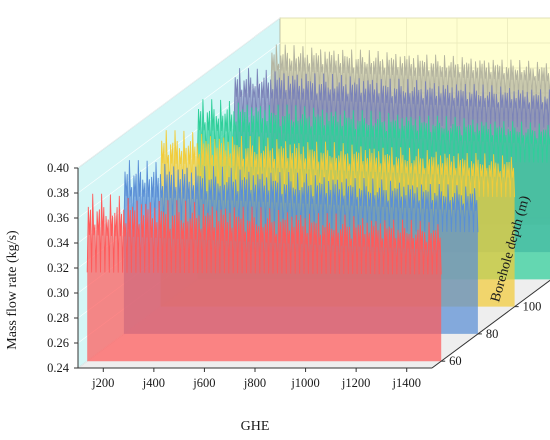 Image resolution: width=550 pixels, height=440 pixels. What do you see at coordinates (58, 318) in the screenshot?
I see `y-tick-label: 0.28` at bounding box center [58, 318].